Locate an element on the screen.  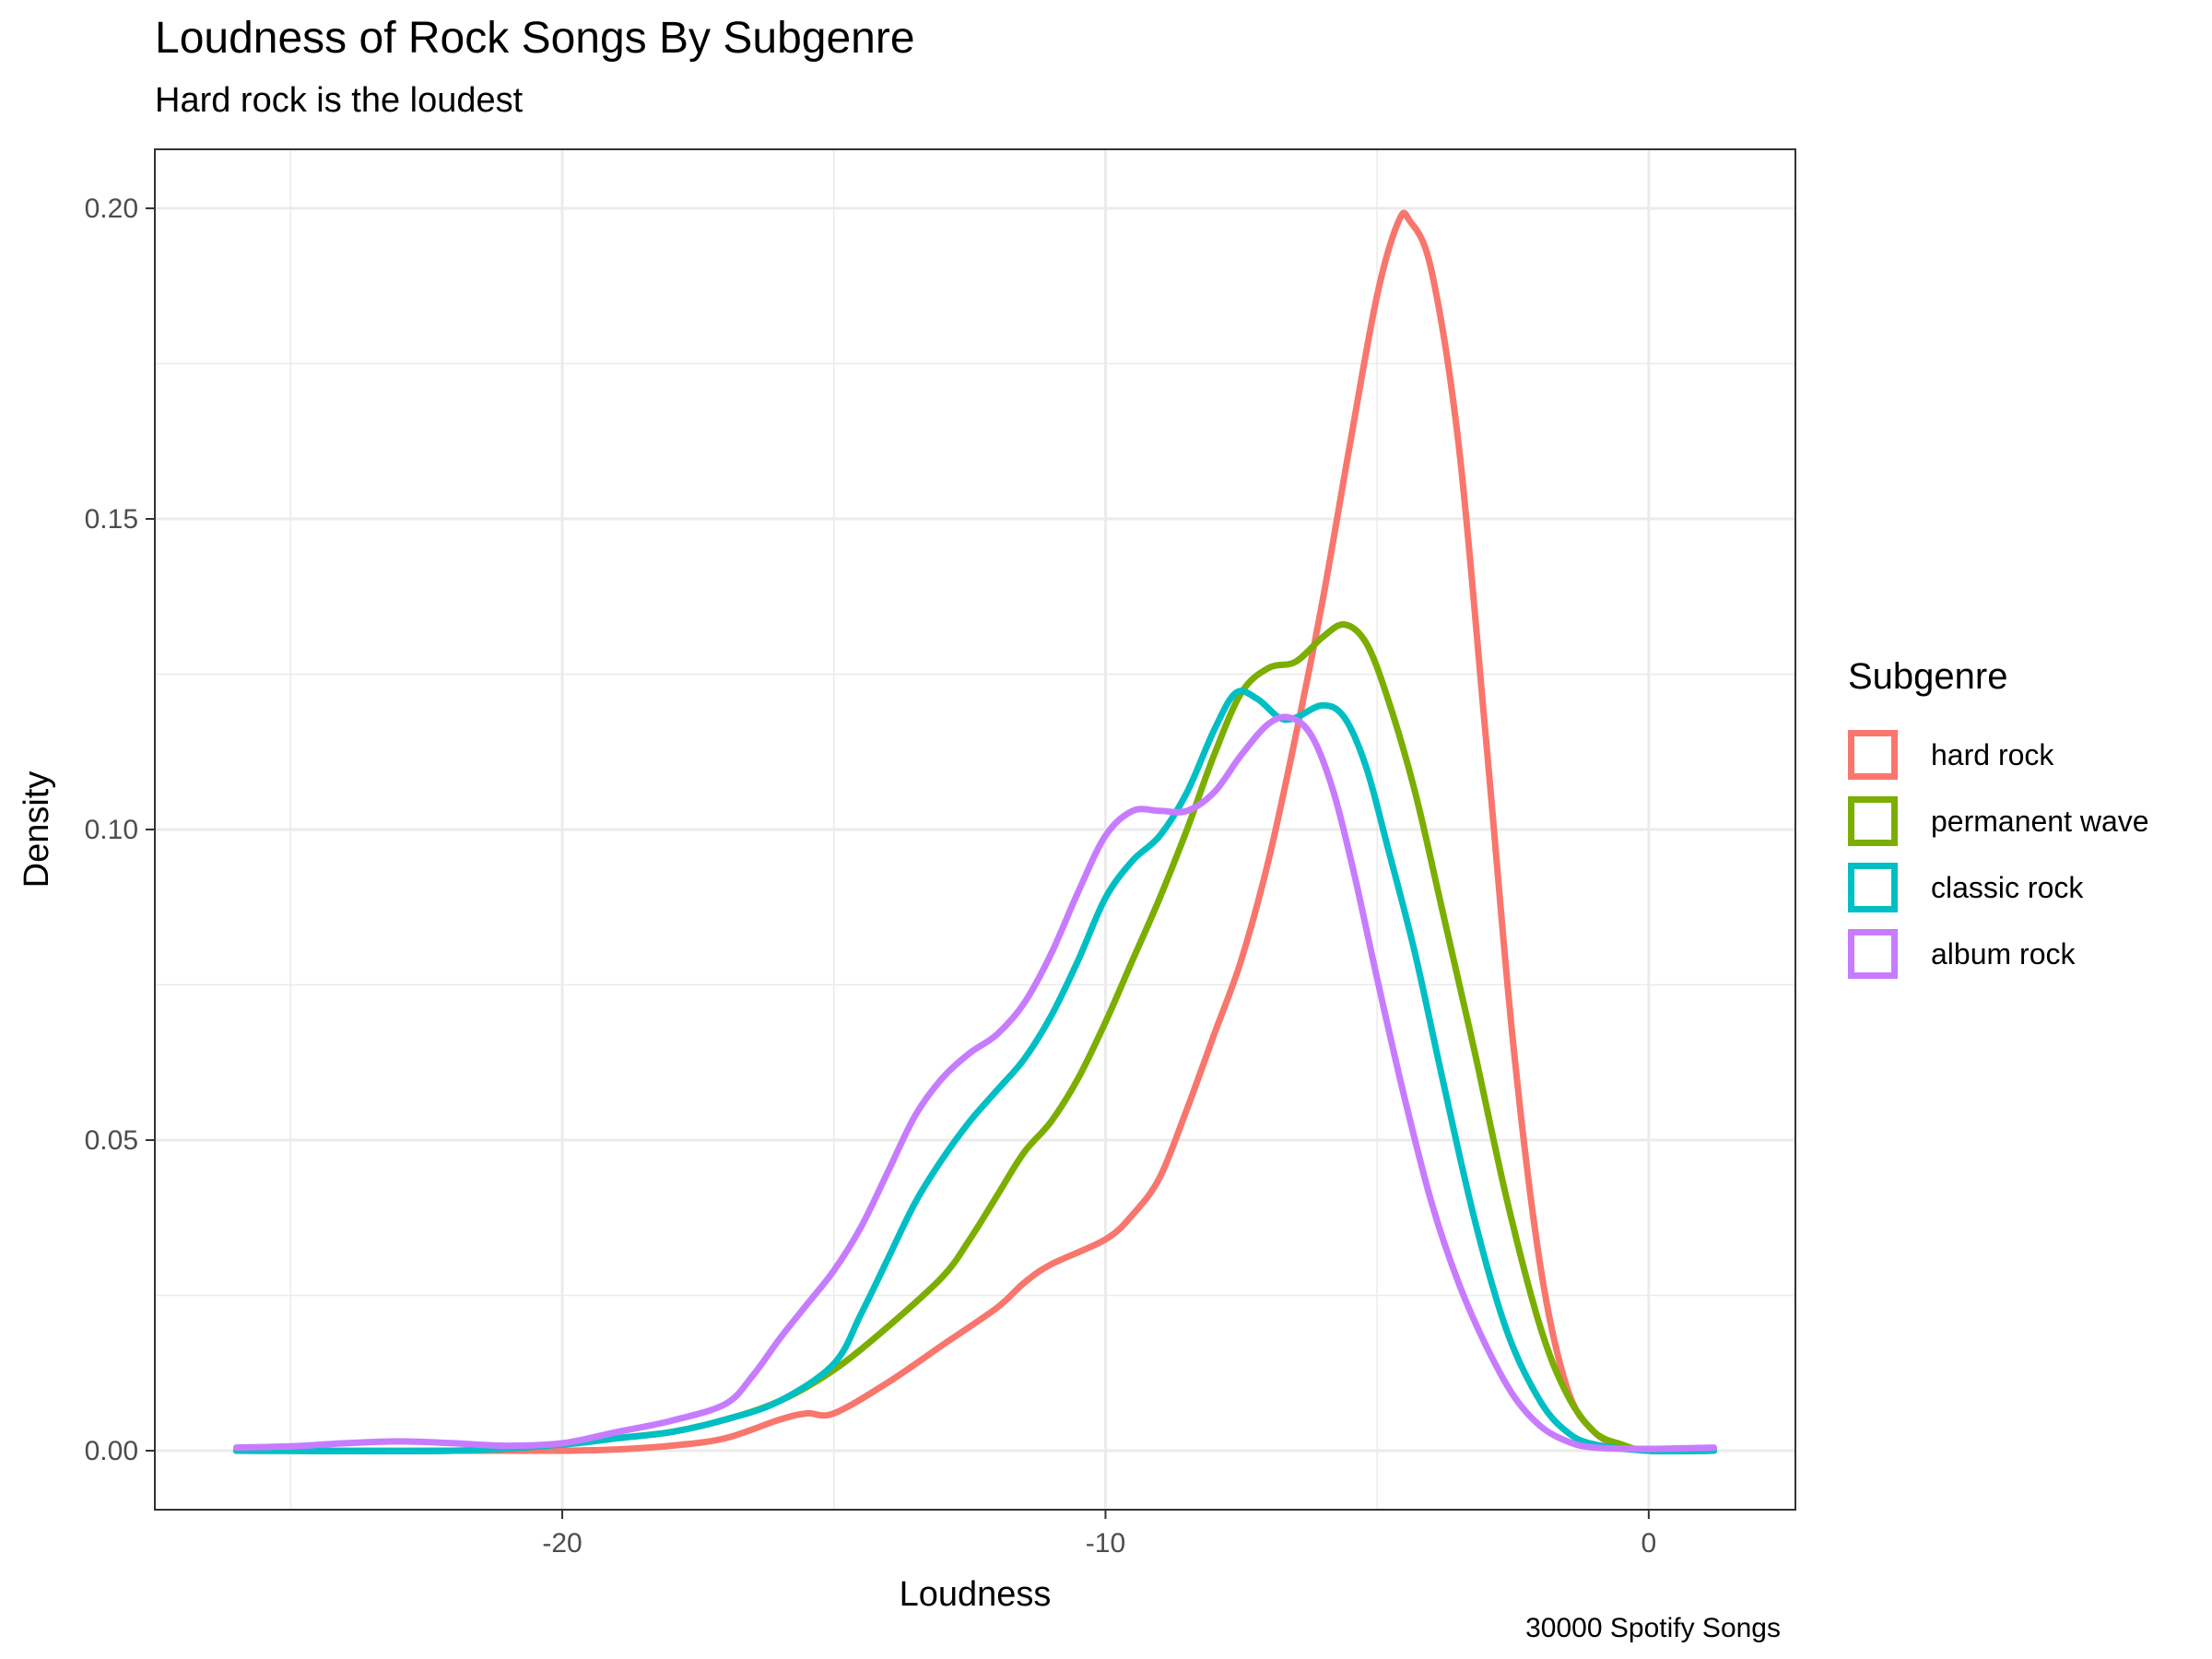
y-tick-label: 0.05 is located at coordinates (111, 1140).